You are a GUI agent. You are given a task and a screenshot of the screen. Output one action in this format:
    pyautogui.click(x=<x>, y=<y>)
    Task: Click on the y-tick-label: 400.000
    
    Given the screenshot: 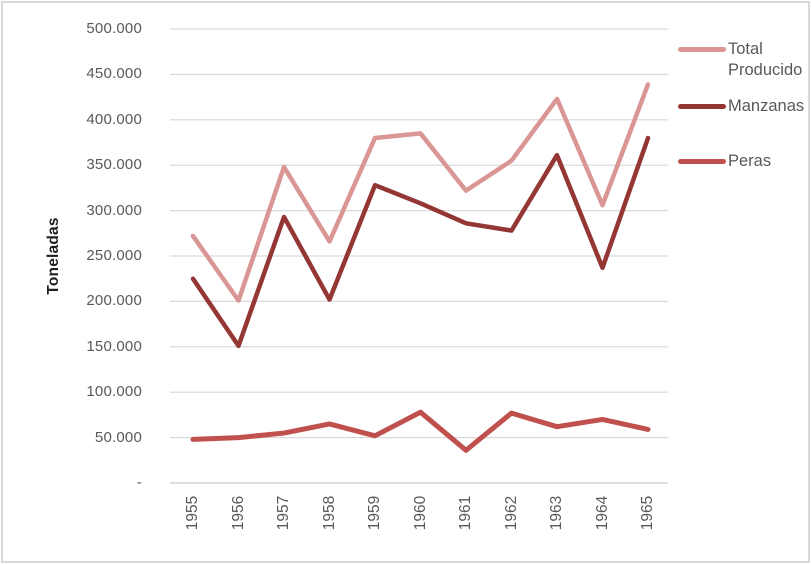 What is the action you would take?
    pyautogui.click(x=114, y=119)
    